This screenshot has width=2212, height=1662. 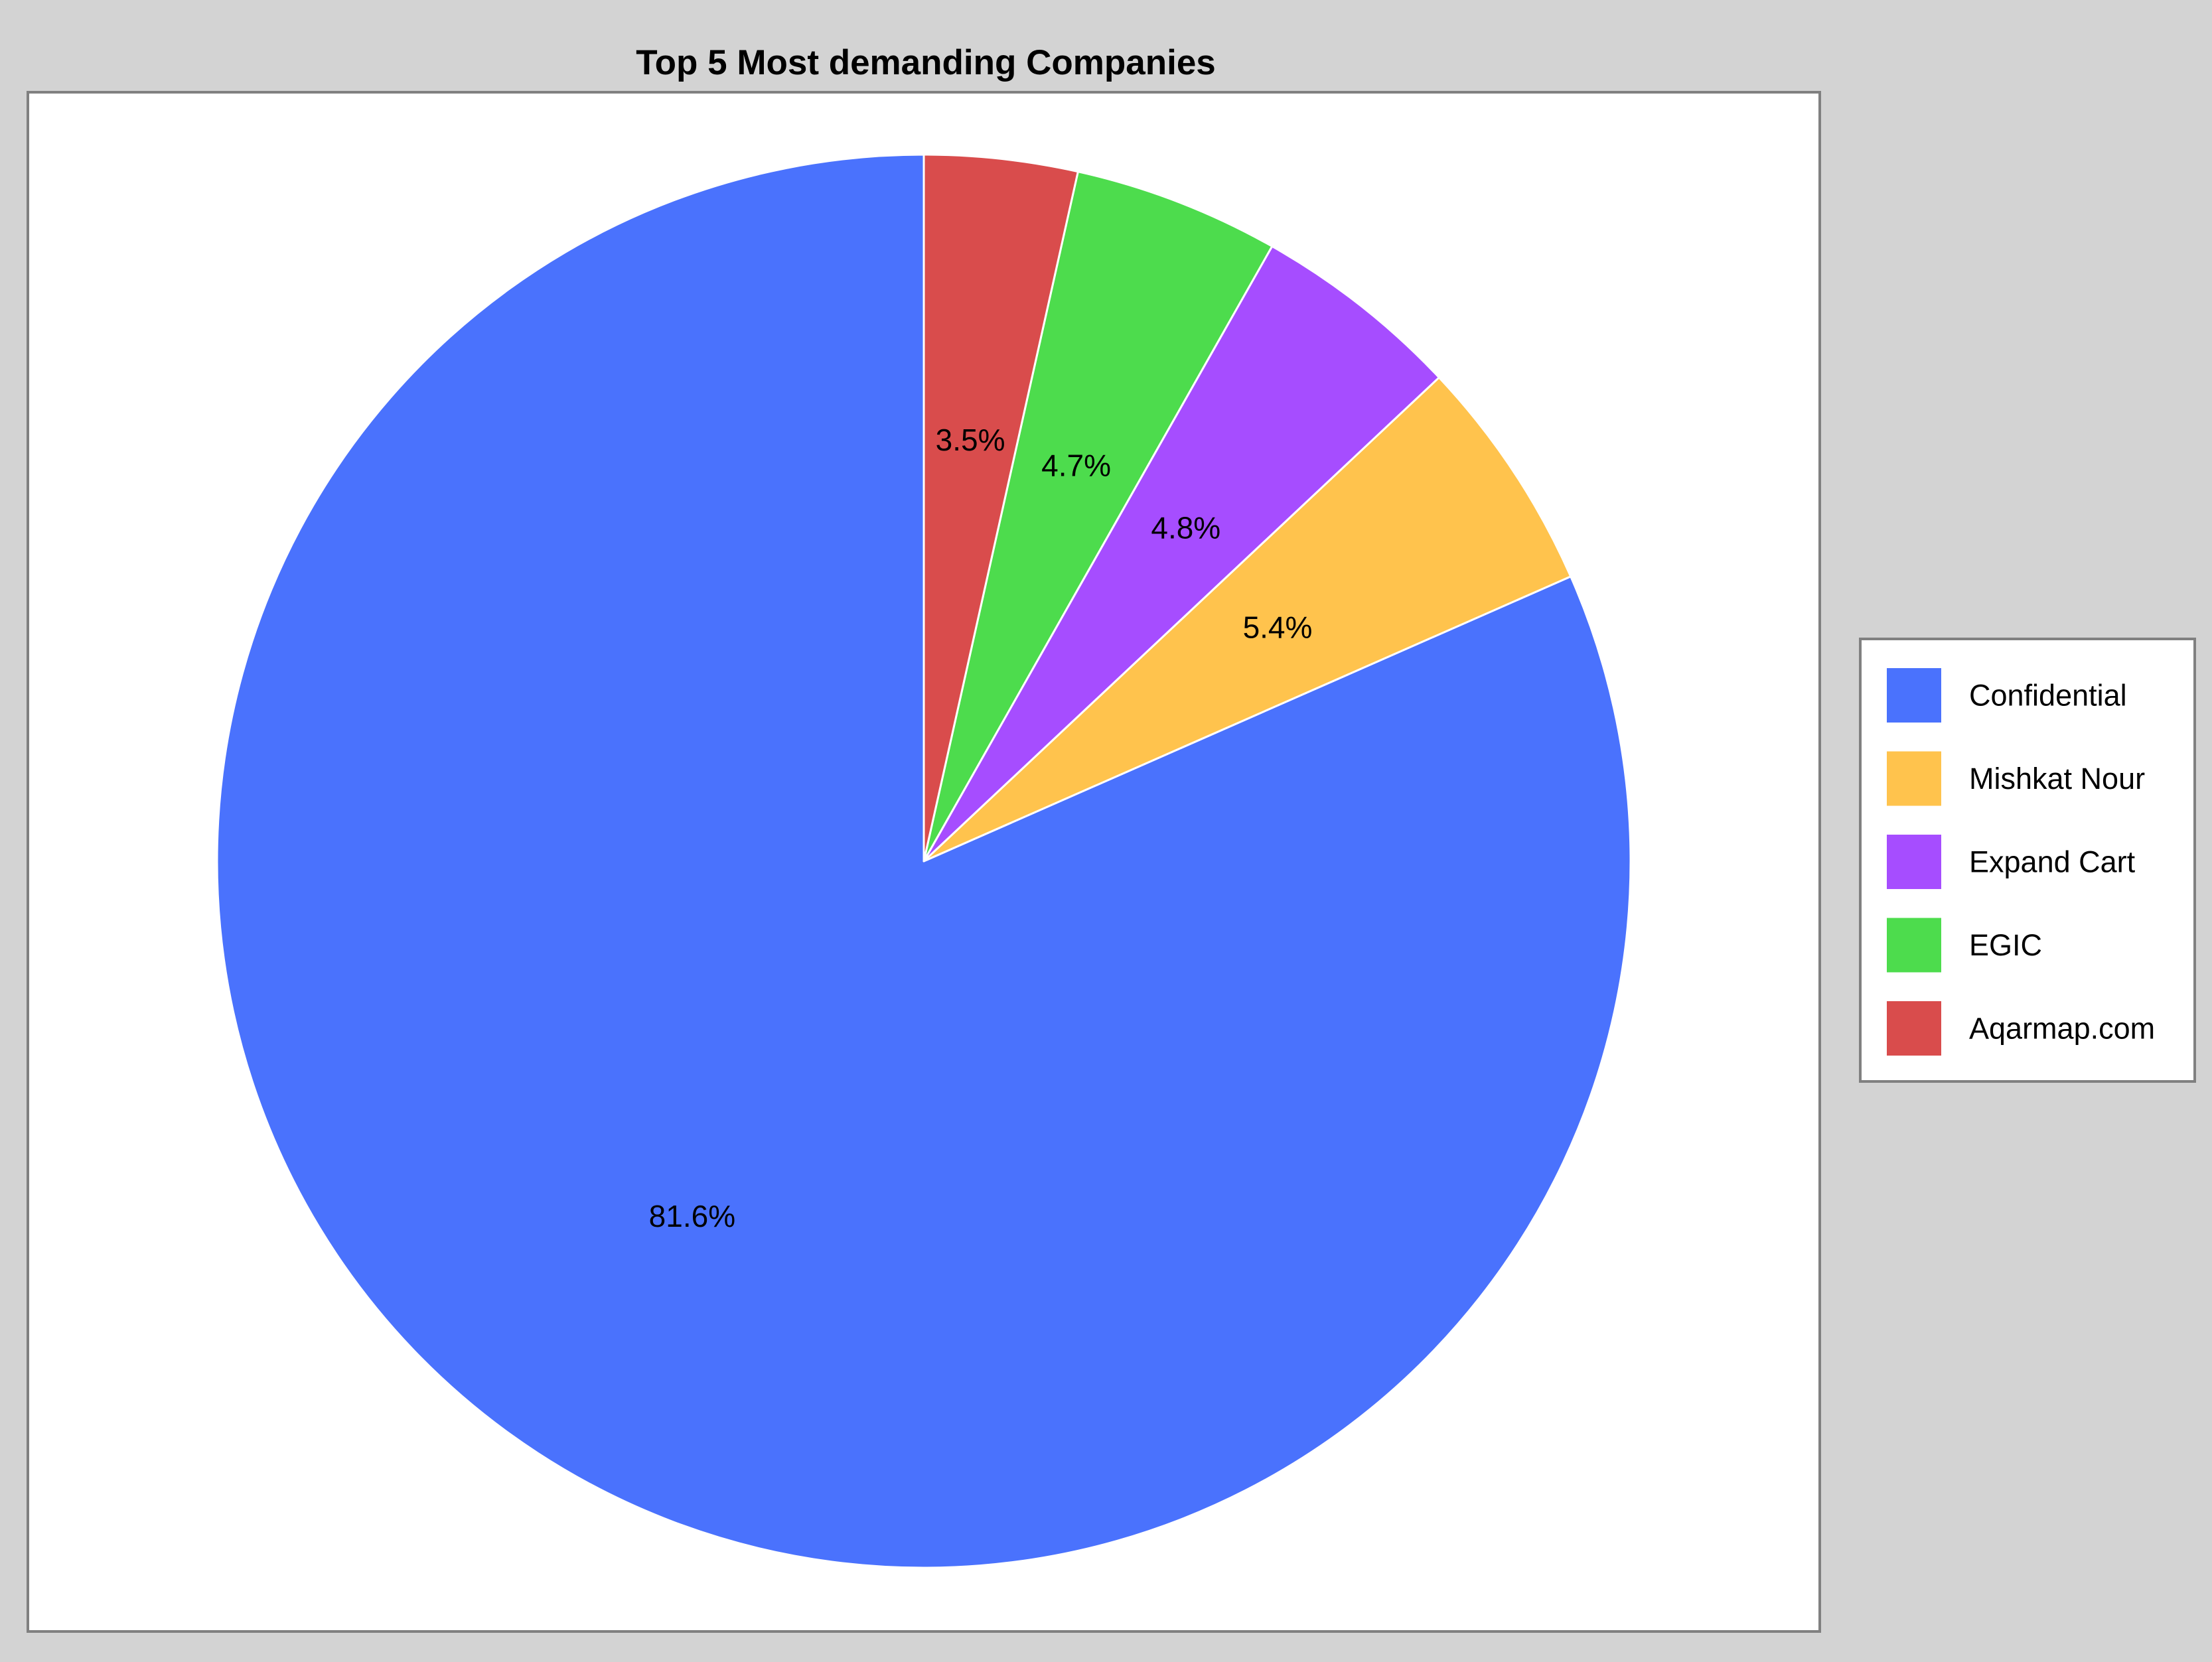 What do you see at coordinates (1186, 528) in the screenshot?
I see `pie-label-expand-cart: 4.8%` at bounding box center [1186, 528].